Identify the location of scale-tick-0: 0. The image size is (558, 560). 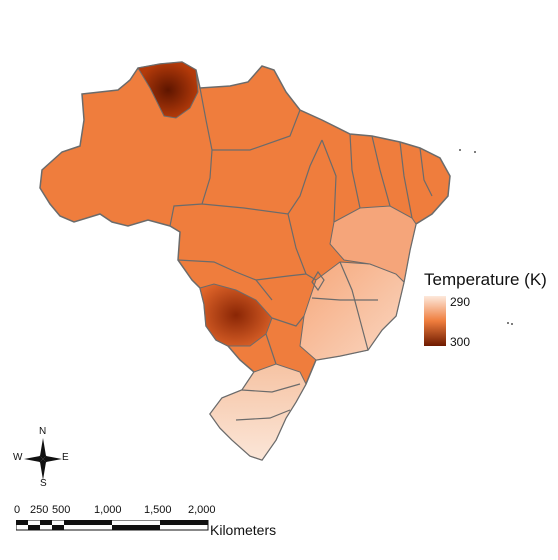
(17, 510).